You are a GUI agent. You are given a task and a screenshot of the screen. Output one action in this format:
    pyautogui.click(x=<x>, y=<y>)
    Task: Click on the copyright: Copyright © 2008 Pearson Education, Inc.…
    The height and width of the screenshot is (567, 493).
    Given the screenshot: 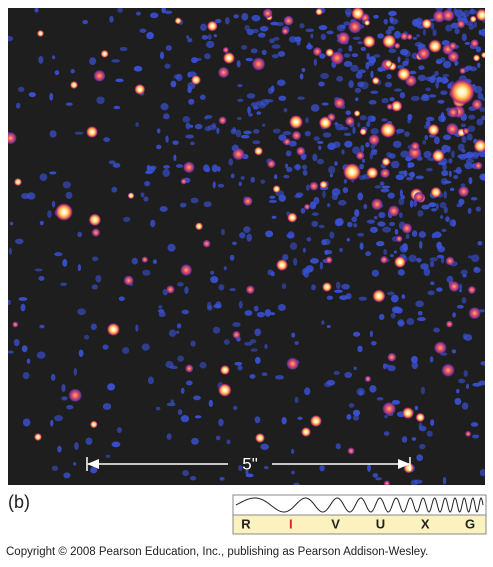 What is the action you would take?
    pyautogui.click(x=217, y=552)
    